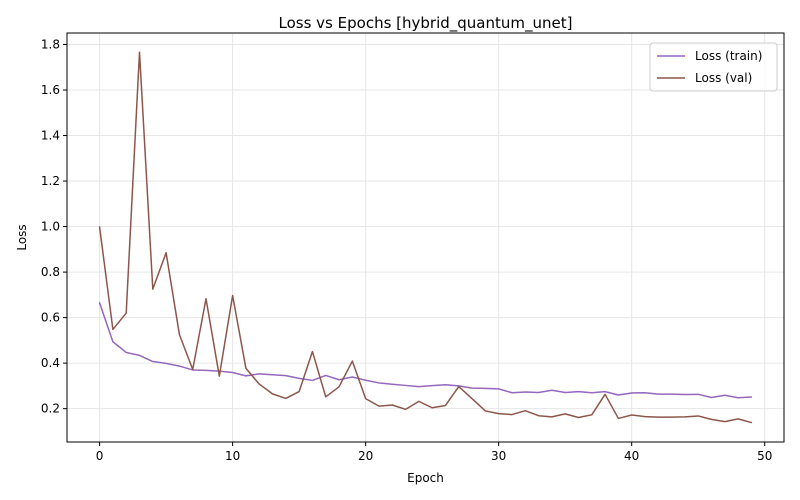 This screenshot has height=500, width=800. Describe the element at coordinates (50, 272) in the screenshot. I see `y-tick-label: 0.8` at that location.